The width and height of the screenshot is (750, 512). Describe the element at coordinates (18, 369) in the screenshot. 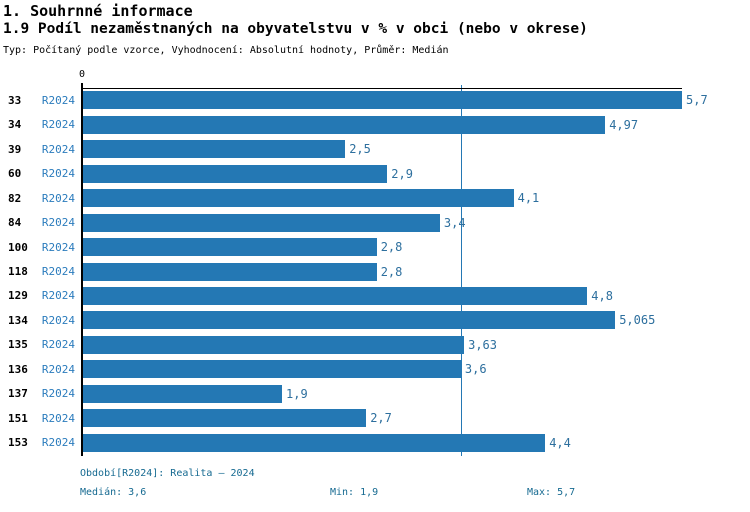

I see `row-category-label: 136` at that location.